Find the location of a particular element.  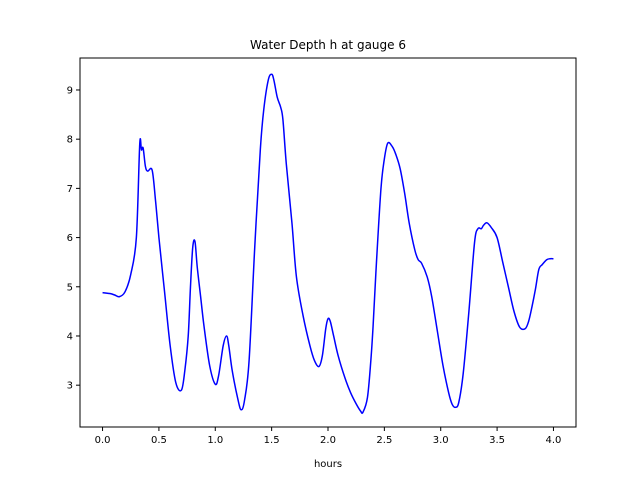

y-tick-label: 9 is located at coordinates (70, 90).